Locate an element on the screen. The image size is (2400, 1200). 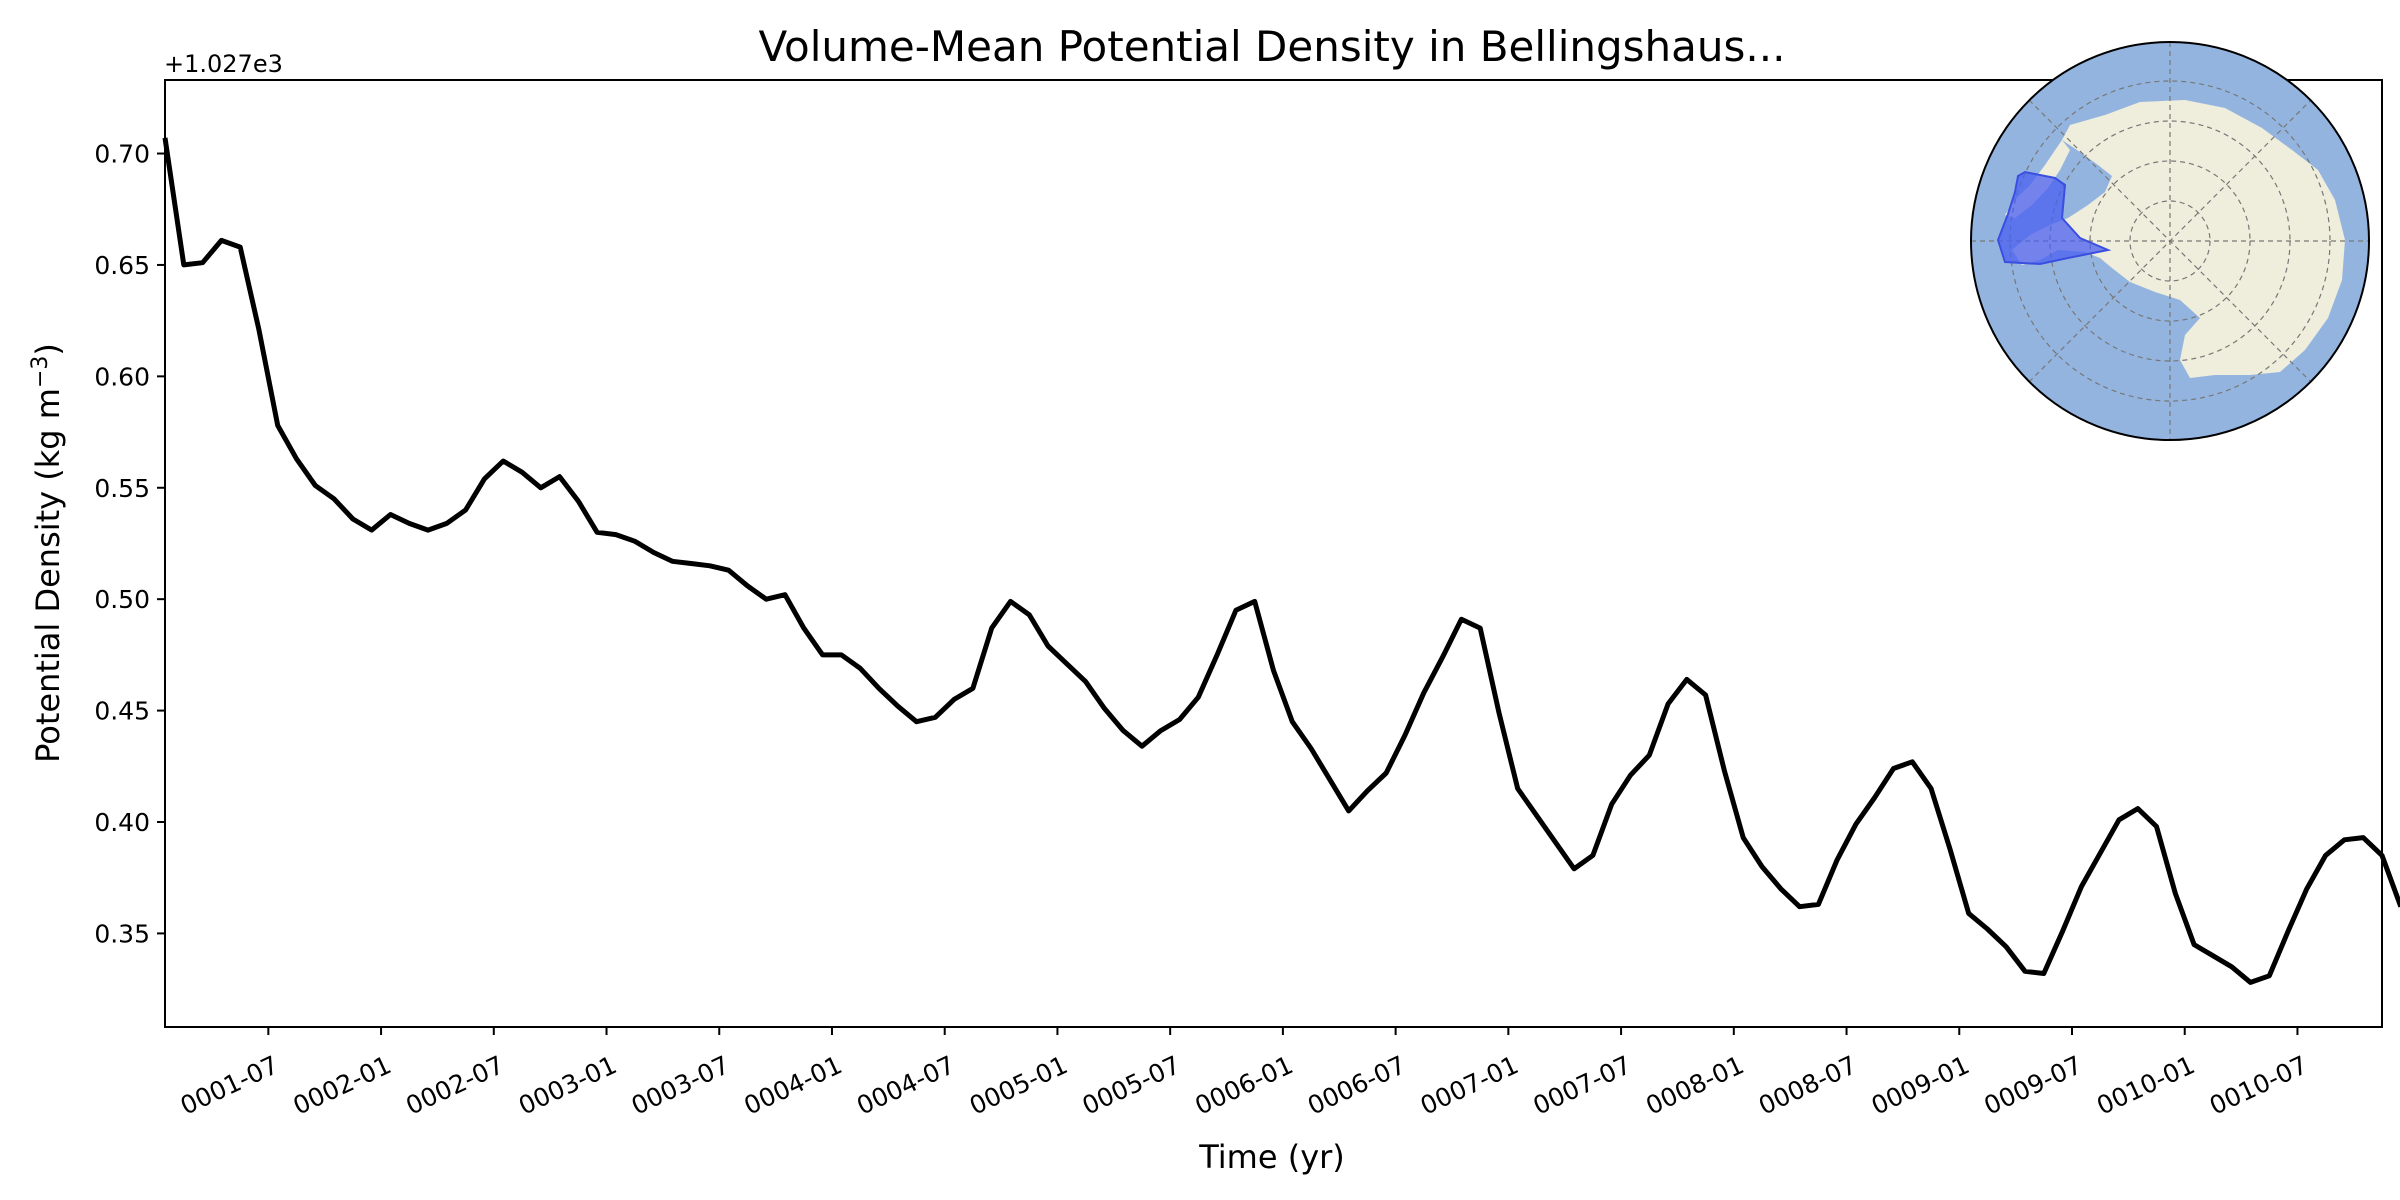
x-tick-label: 0006-07 is located at coordinates (1356, 1085).